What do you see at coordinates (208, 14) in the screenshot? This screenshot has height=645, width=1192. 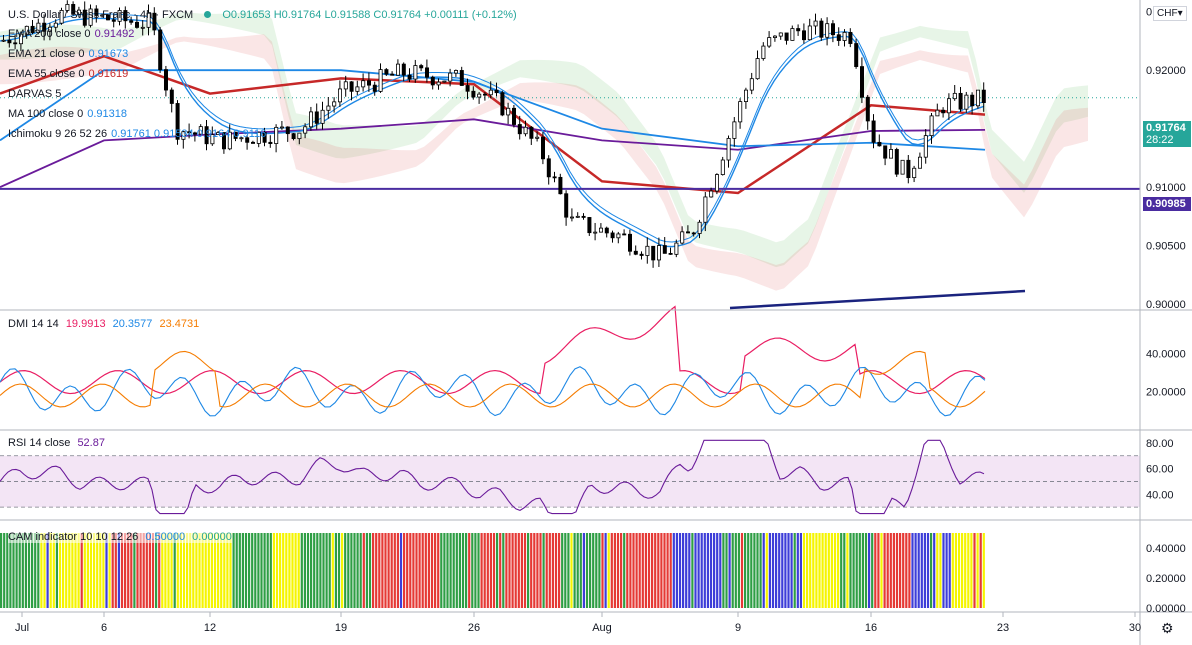 I see `status-dot` at bounding box center [208, 14].